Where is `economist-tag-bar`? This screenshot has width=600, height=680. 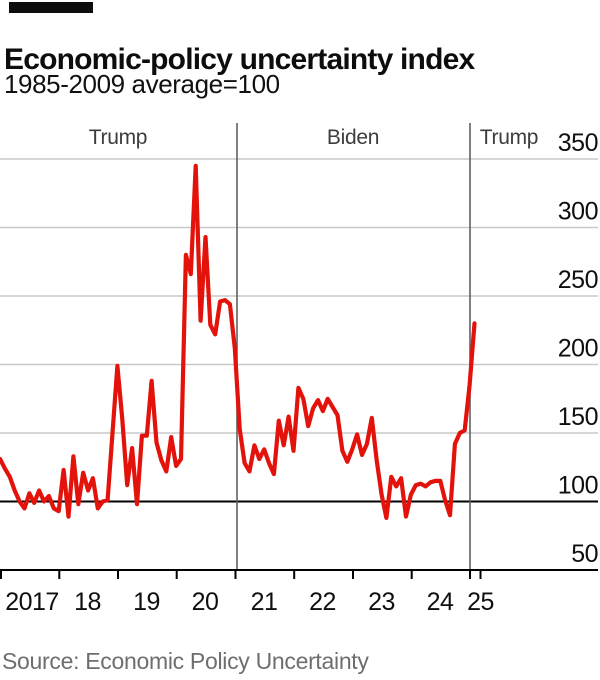
economist-tag-bar is located at coordinates (51, 7).